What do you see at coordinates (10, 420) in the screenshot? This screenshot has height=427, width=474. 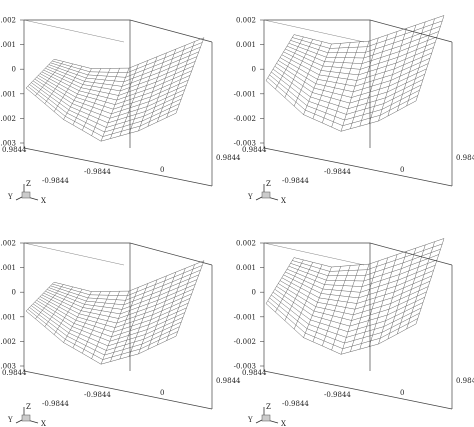 I see `triad-y-label: Y` at bounding box center [10, 420].